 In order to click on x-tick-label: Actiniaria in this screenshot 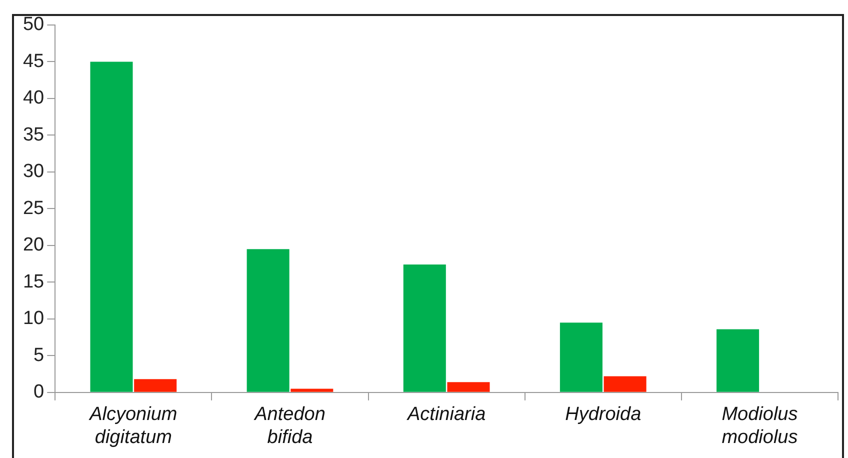, I will do `click(446, 415)`.